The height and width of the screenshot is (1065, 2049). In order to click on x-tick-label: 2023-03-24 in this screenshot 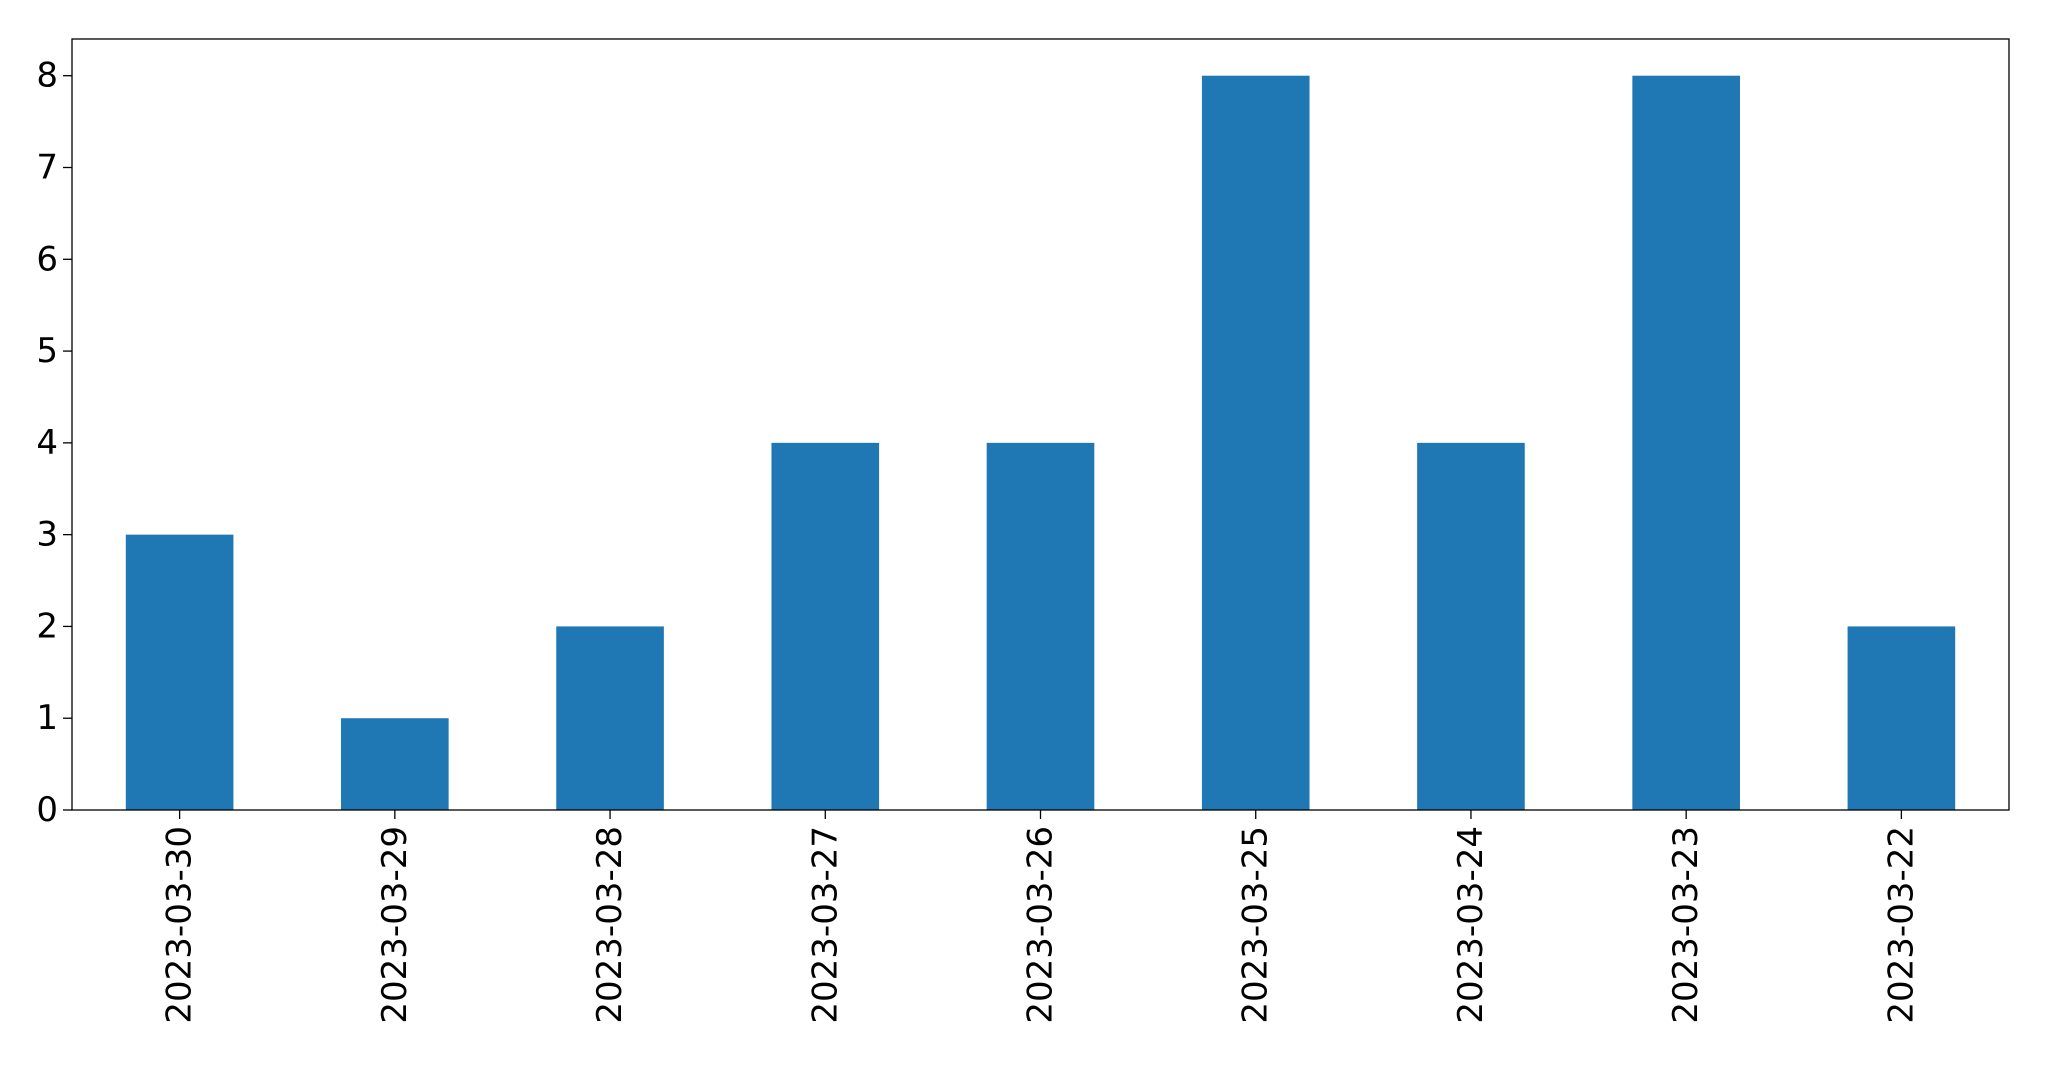, I will do `click(1471, 925)`.